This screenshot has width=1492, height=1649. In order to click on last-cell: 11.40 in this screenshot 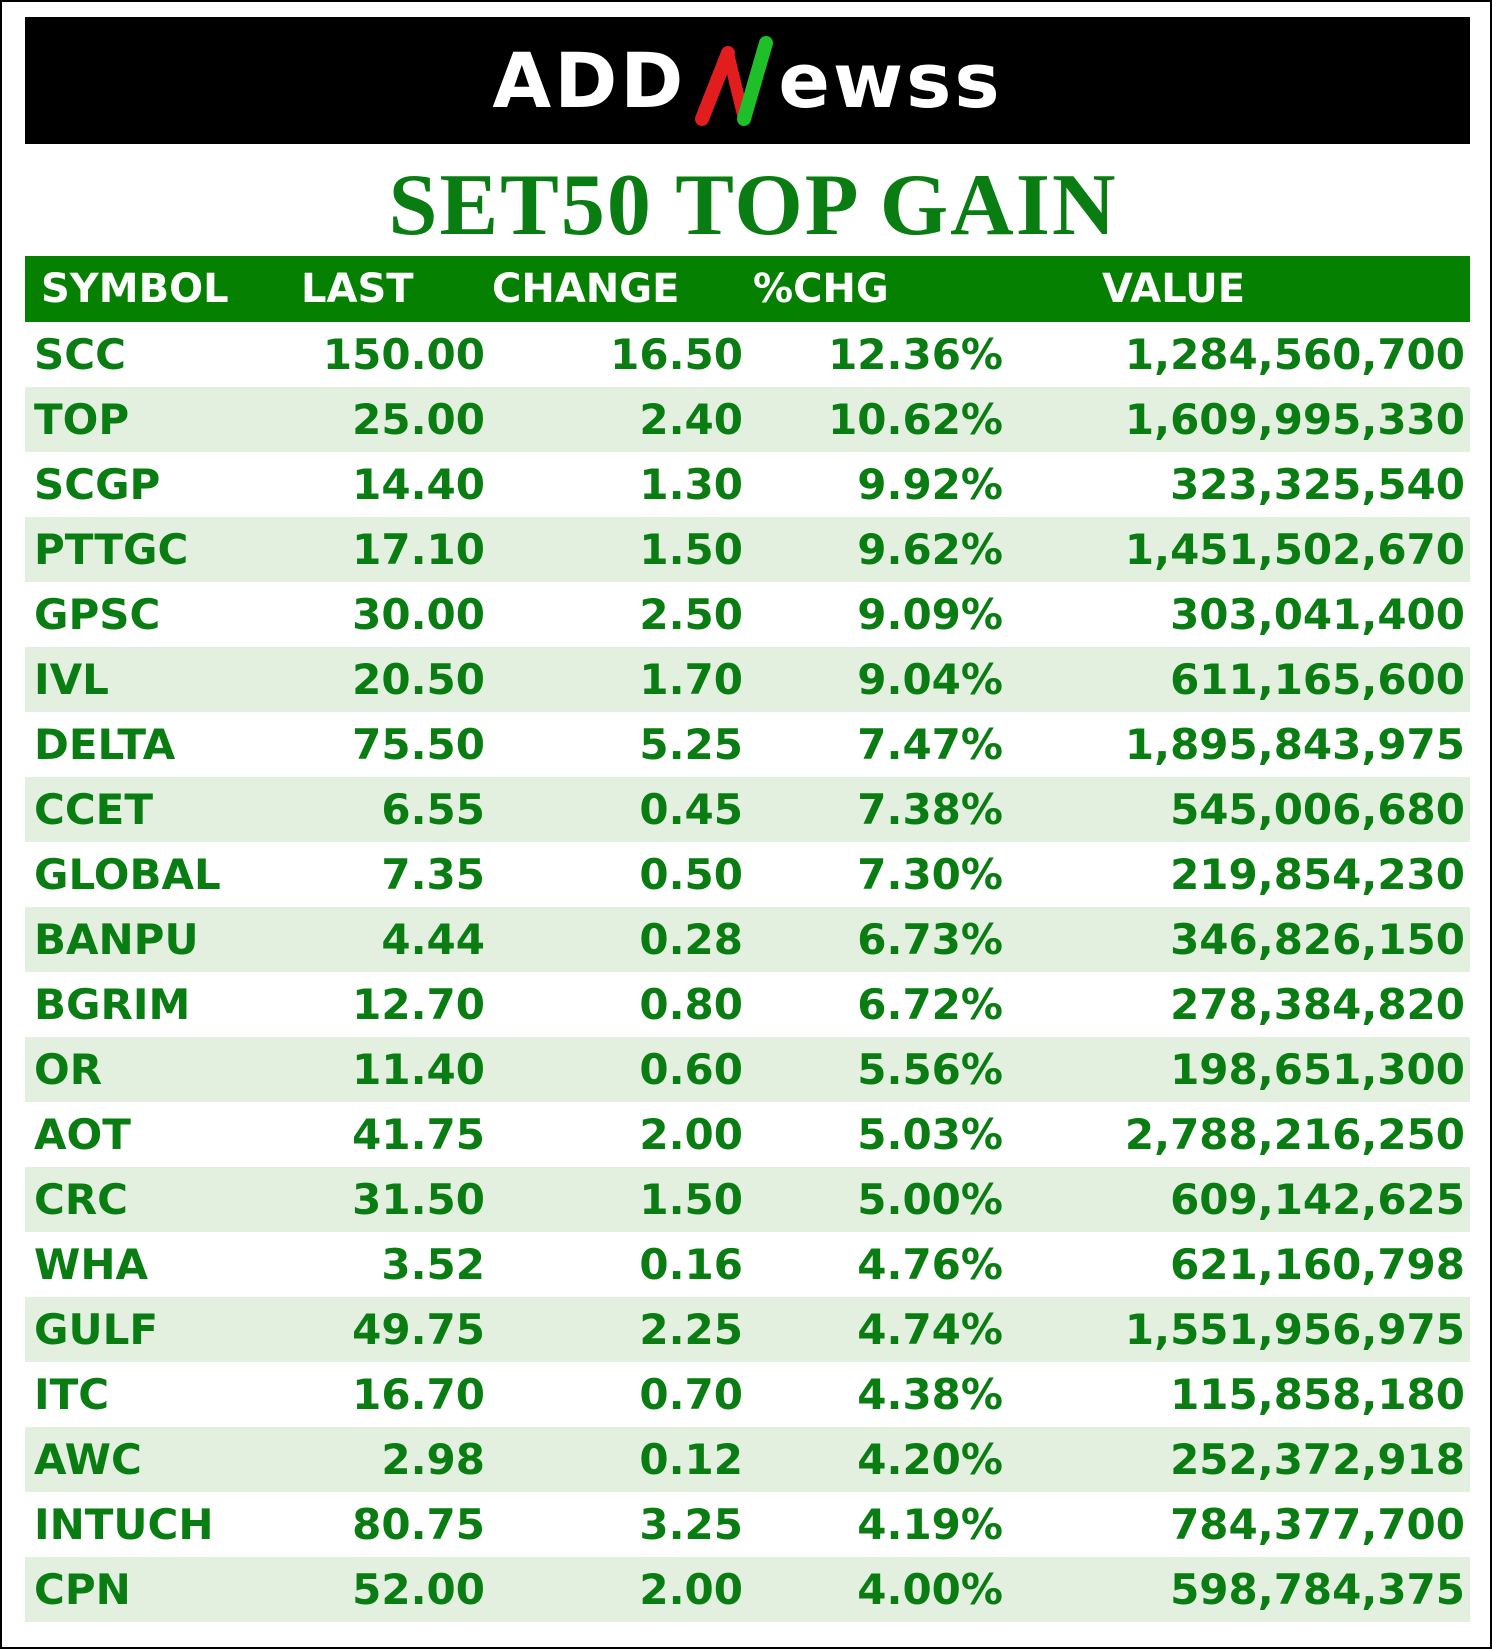, I will do `click(418, 1069)`.